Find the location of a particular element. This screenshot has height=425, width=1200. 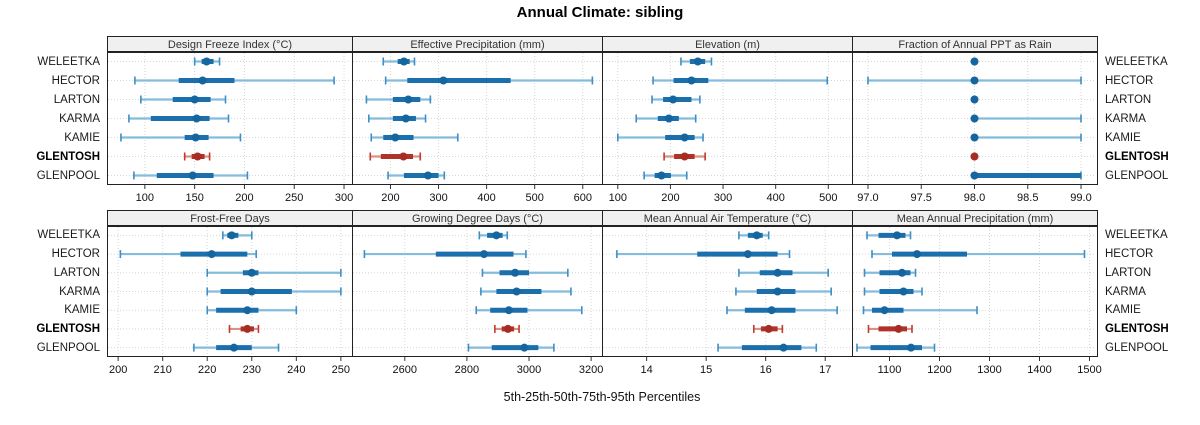

panel-header: Fraction of Annual PPT as Rain is located at coordinates (975, 44).